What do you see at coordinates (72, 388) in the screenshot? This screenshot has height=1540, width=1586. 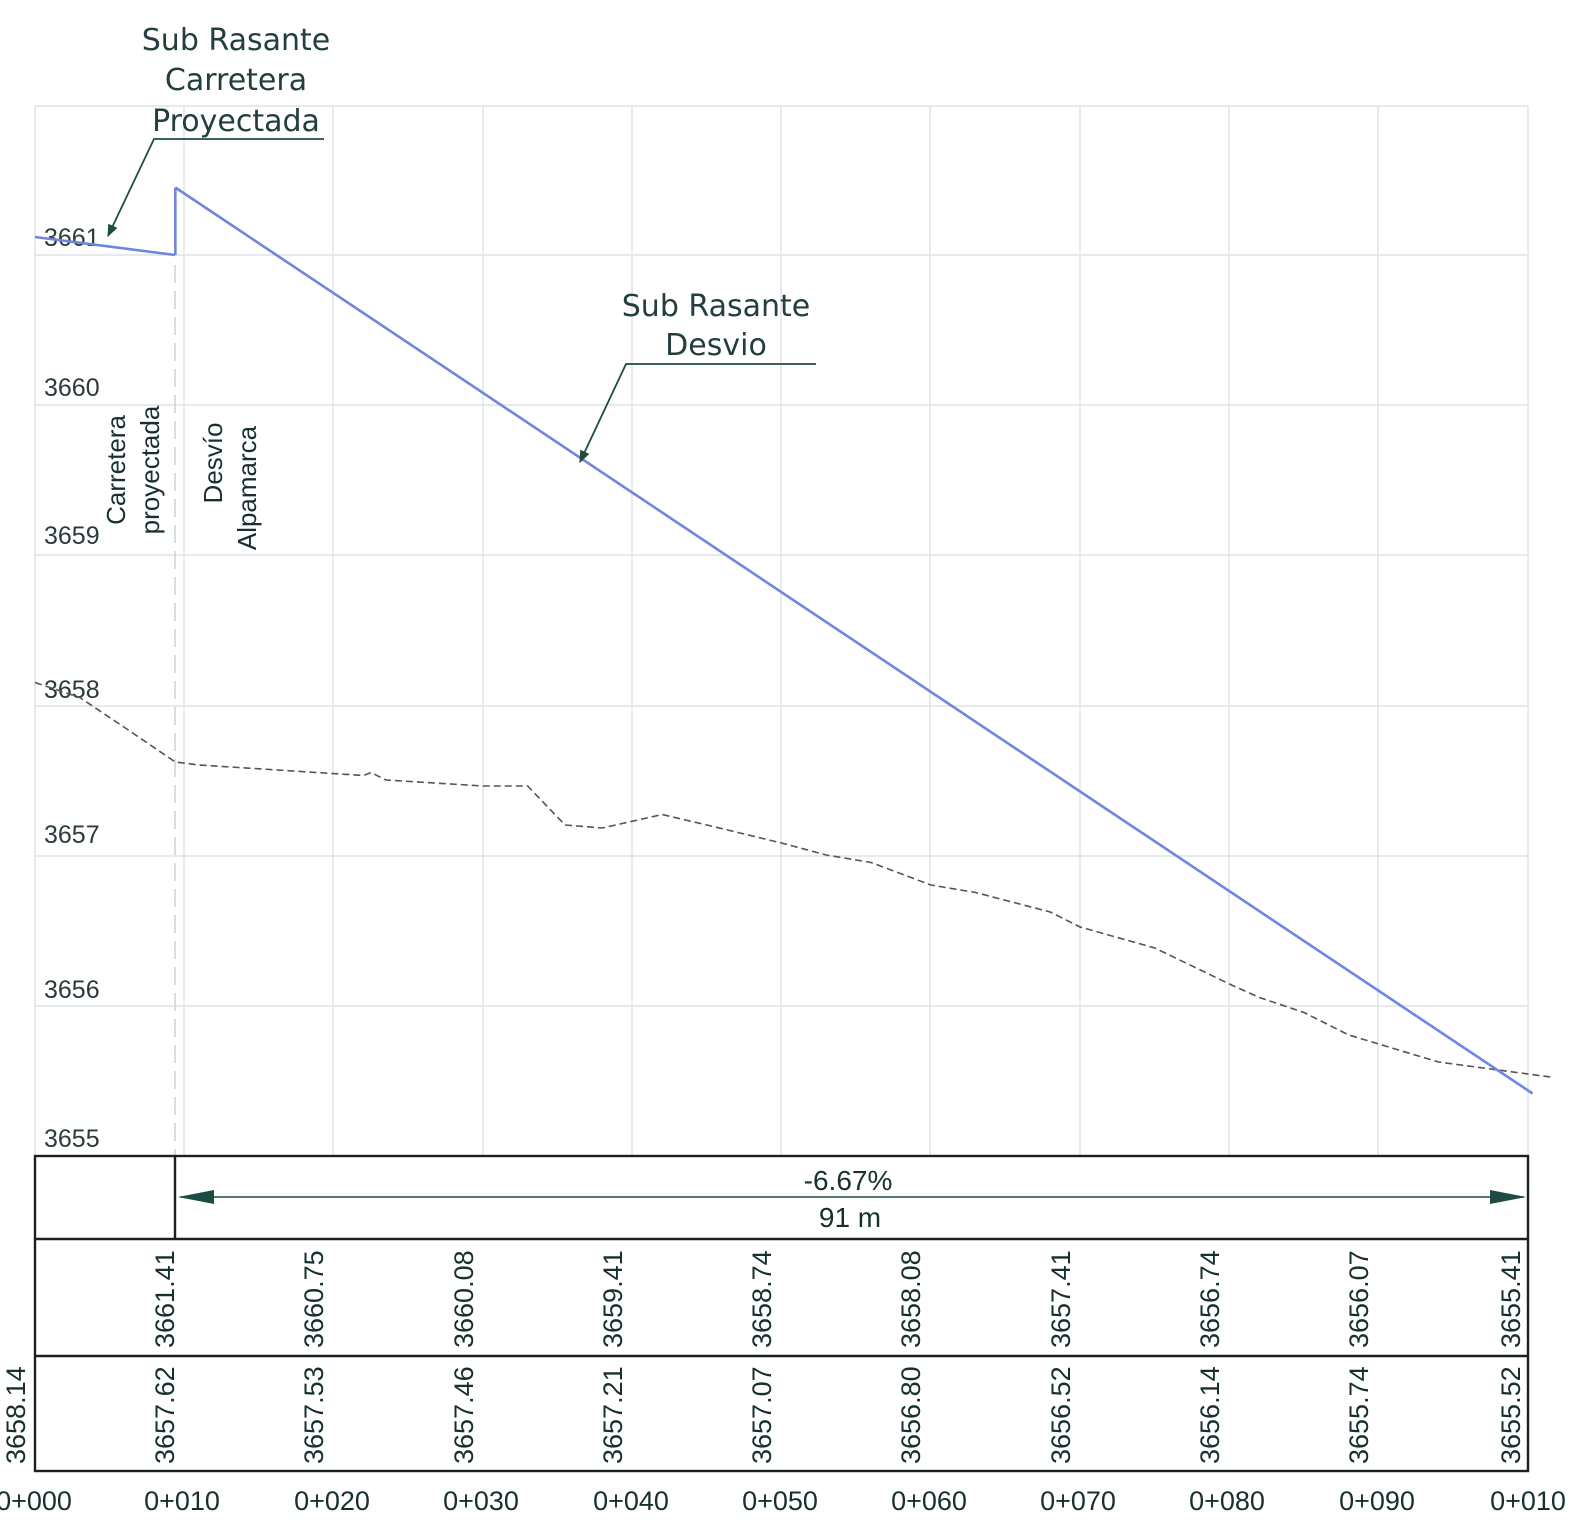 I see `elevation-label: 3660` at bounding box center [72, 388].